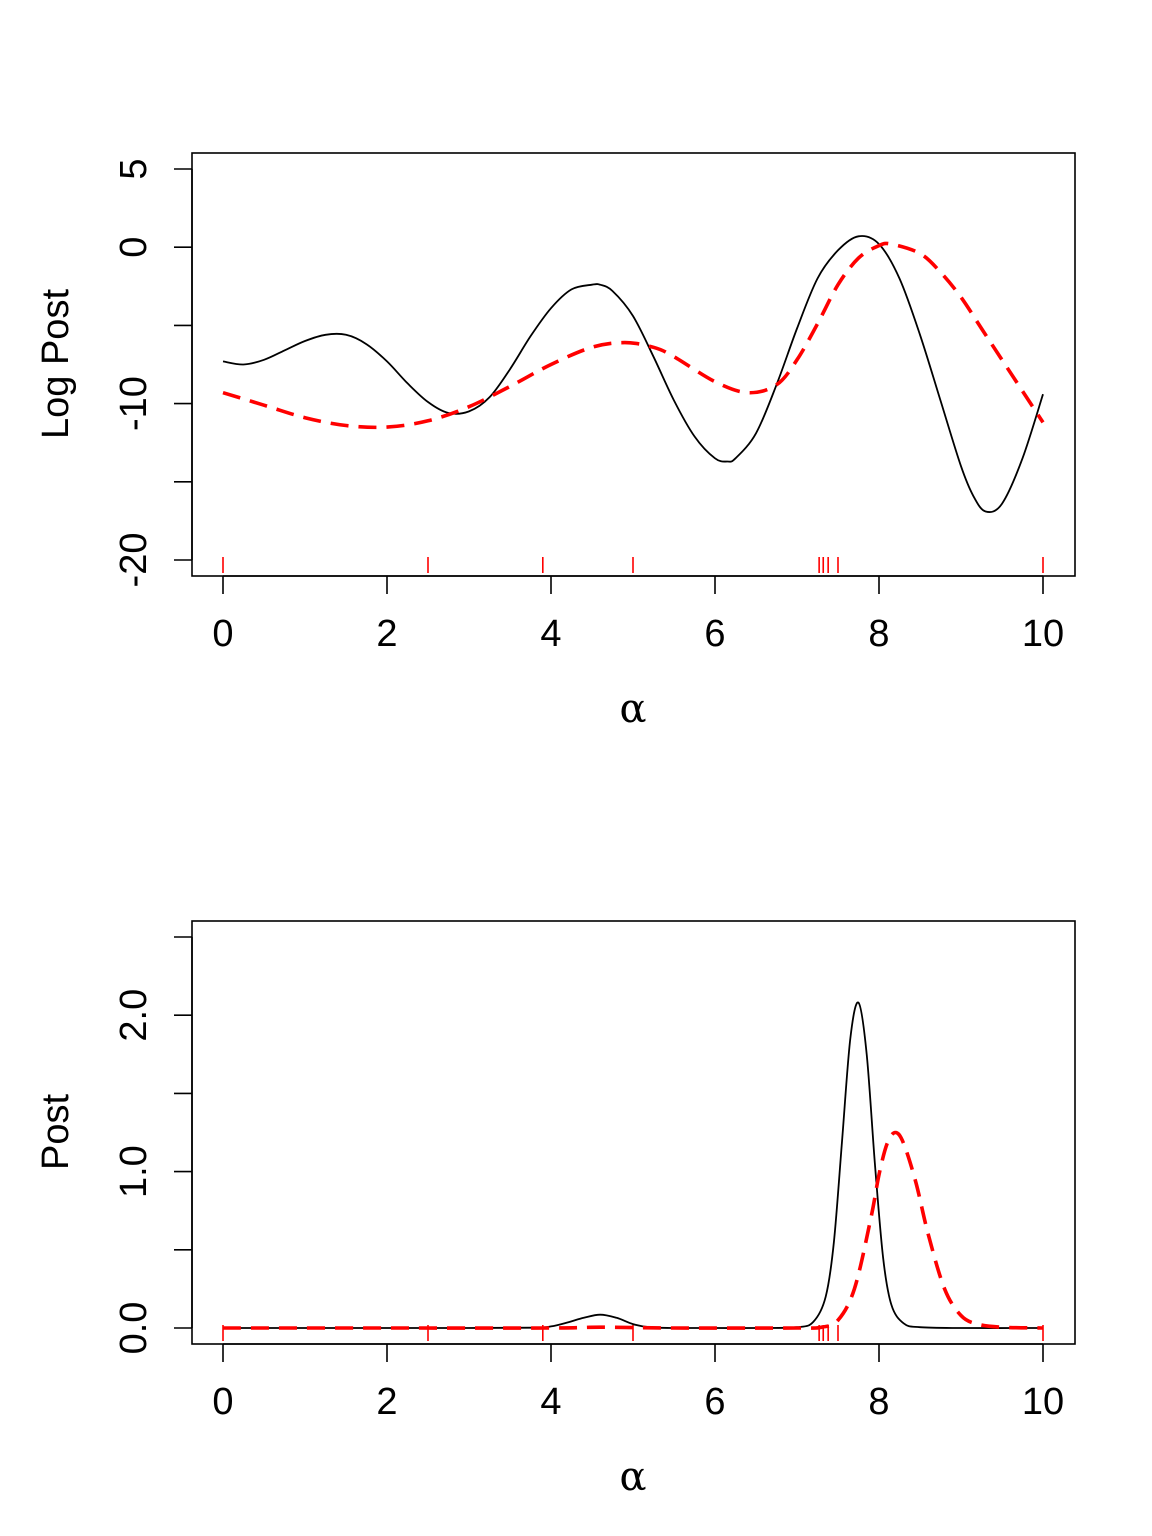 Image resolution: width=1152 pixels, height=1536 pixels. I want to click on rug-marks, so click(633, 565).